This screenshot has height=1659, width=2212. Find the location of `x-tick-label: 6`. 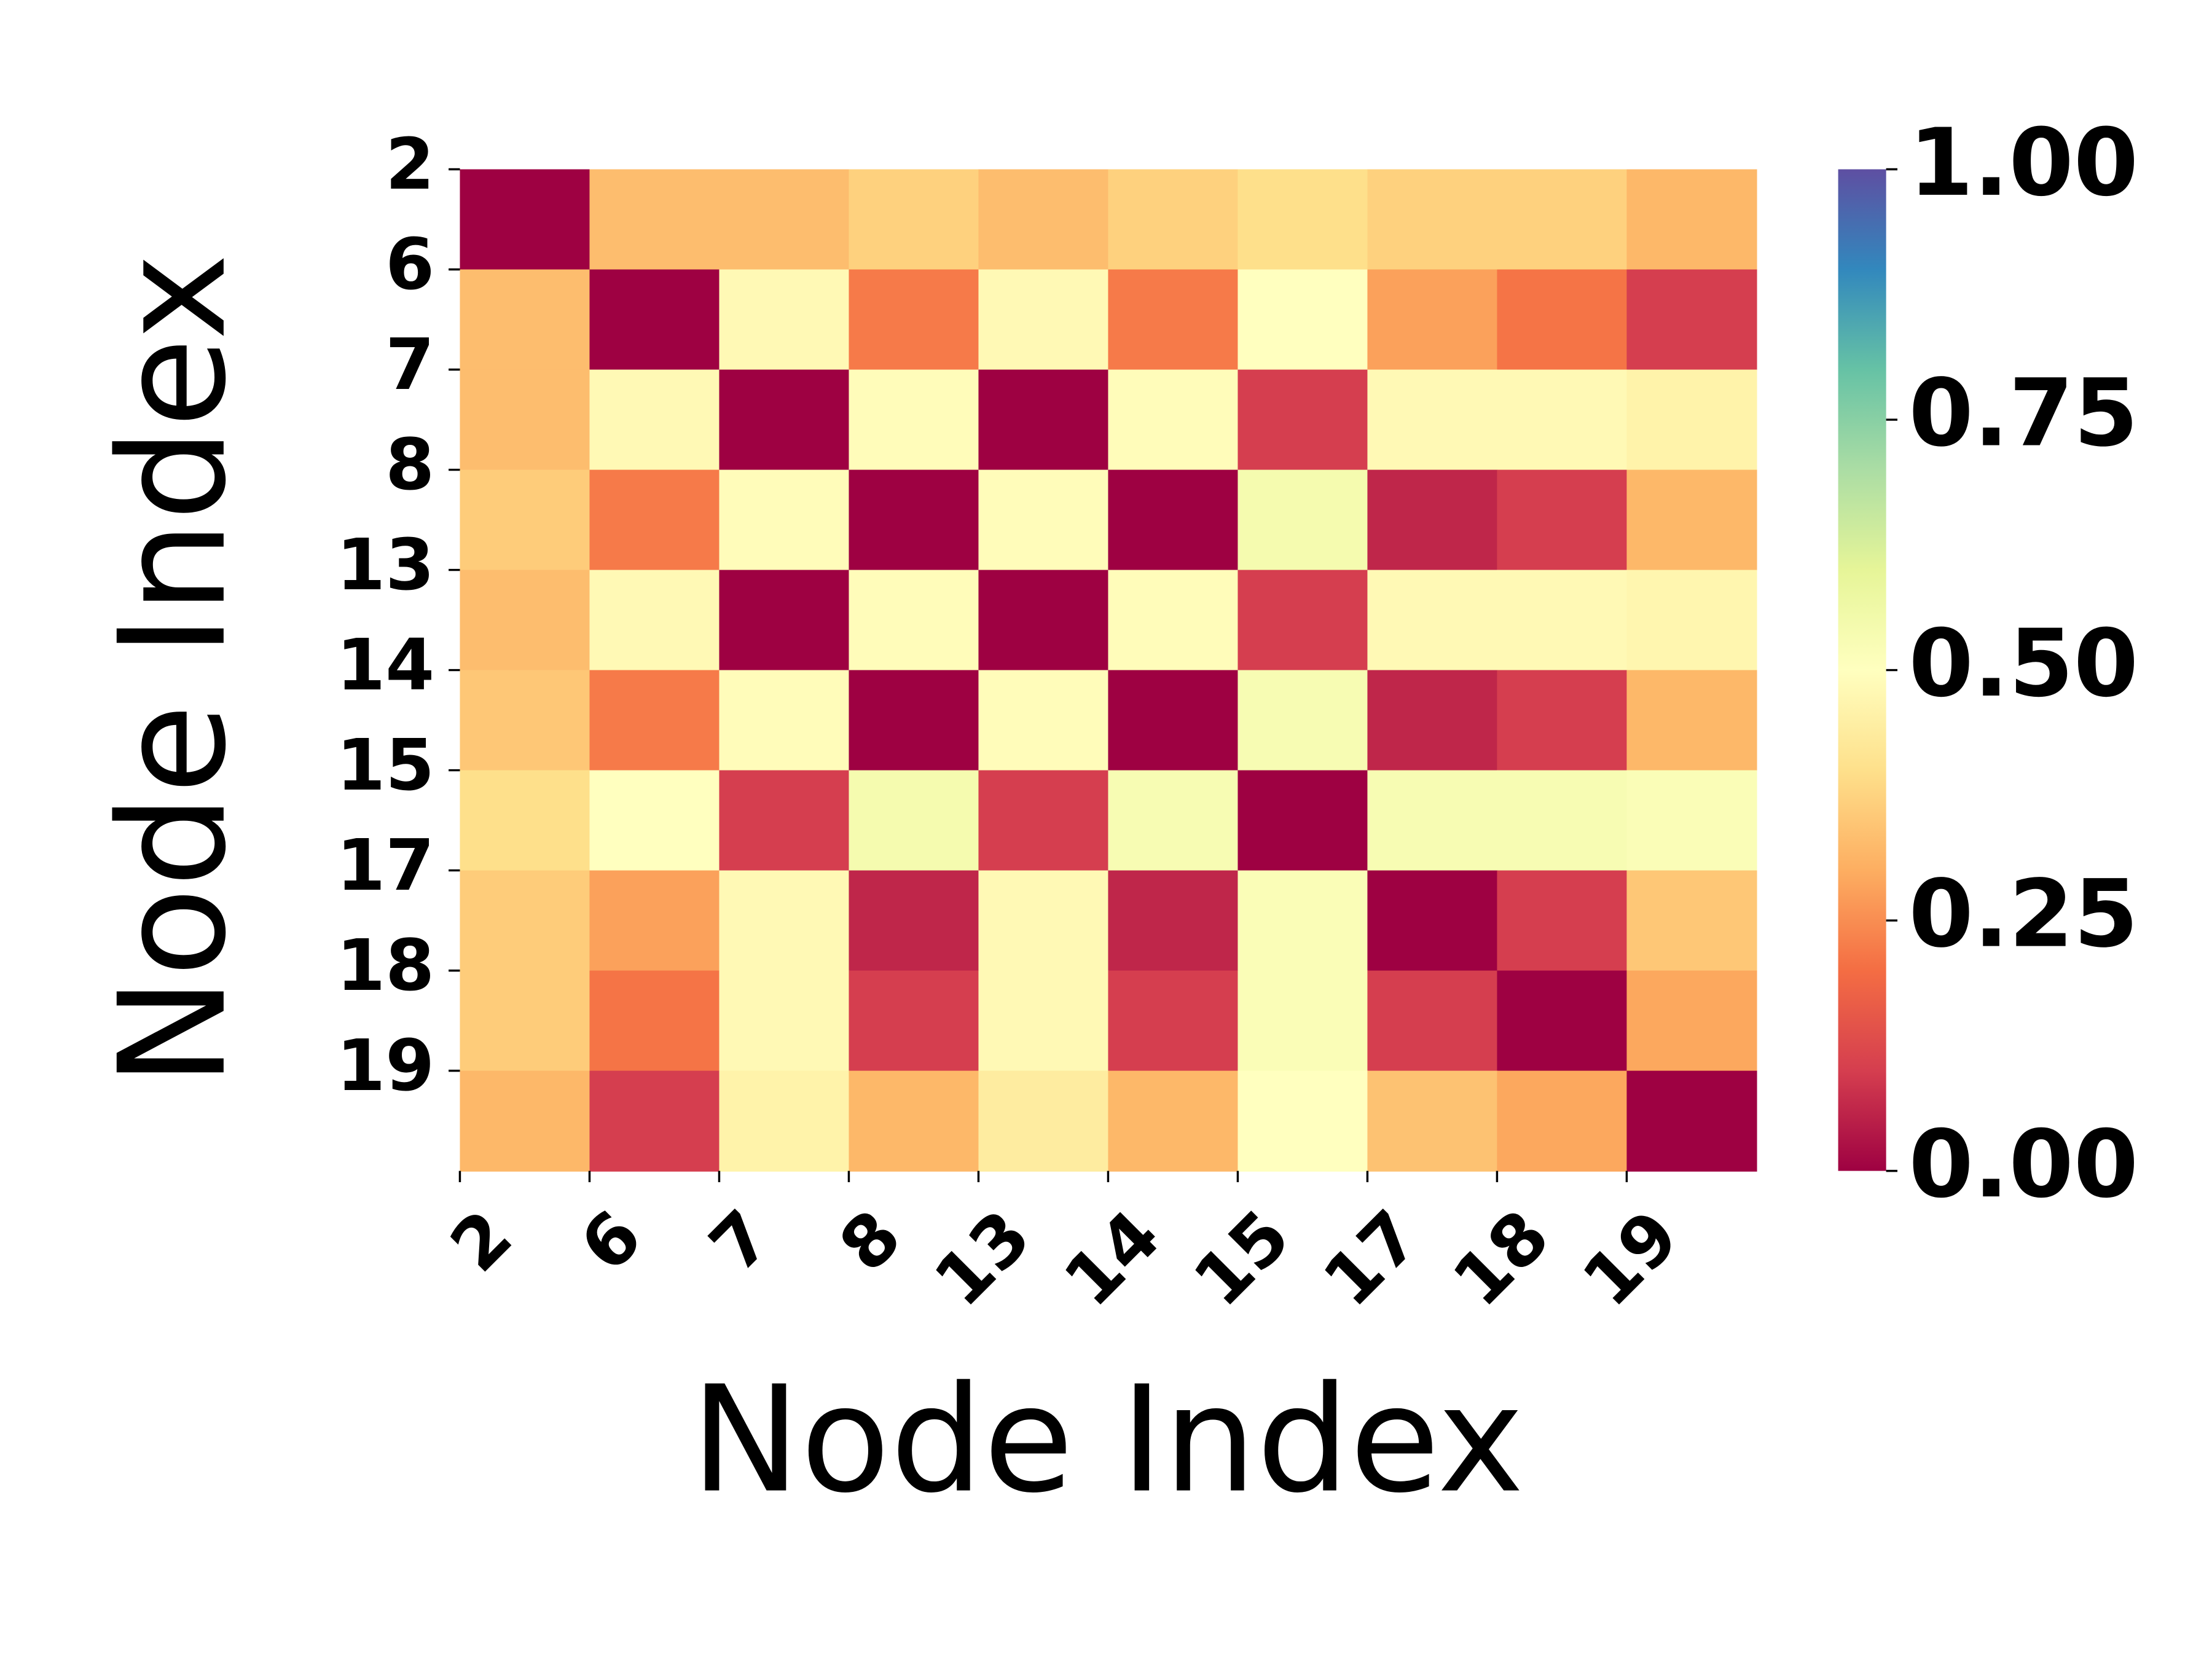

x-tick-label: 6 is located at coordinates (611, 1241).